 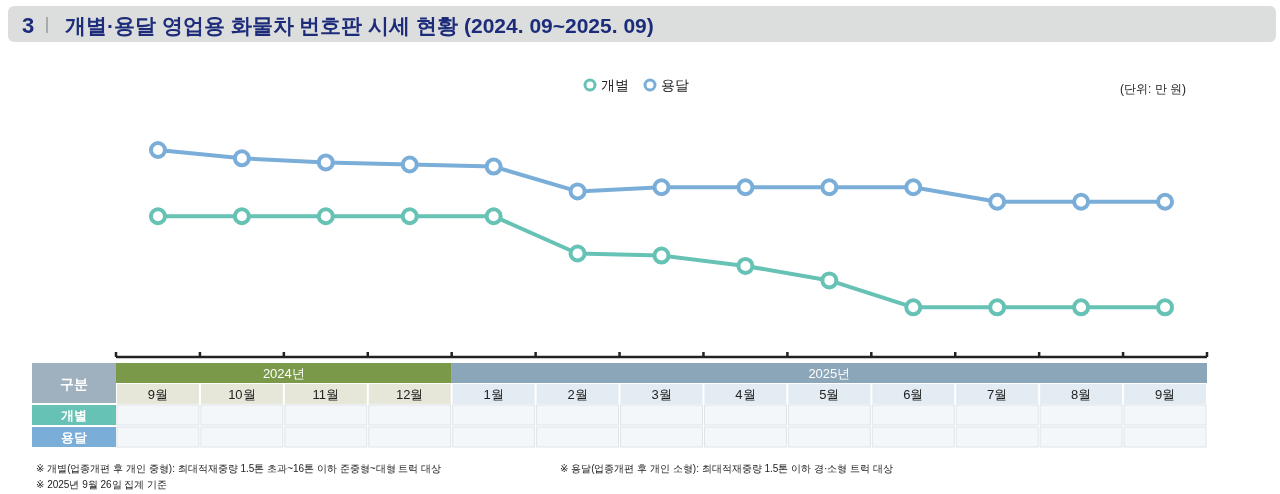 I want to click on legend-label: 용달, so click(x=675, y=85).